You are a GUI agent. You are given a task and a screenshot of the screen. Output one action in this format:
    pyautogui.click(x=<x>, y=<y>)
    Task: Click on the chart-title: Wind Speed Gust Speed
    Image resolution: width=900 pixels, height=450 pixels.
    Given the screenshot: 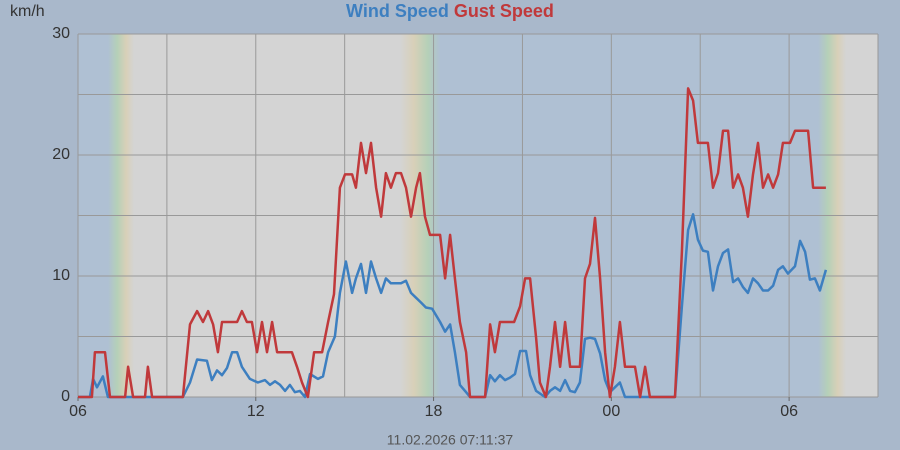 What is the action you would take?
    pyautogui.click(x=450, y=11)
    